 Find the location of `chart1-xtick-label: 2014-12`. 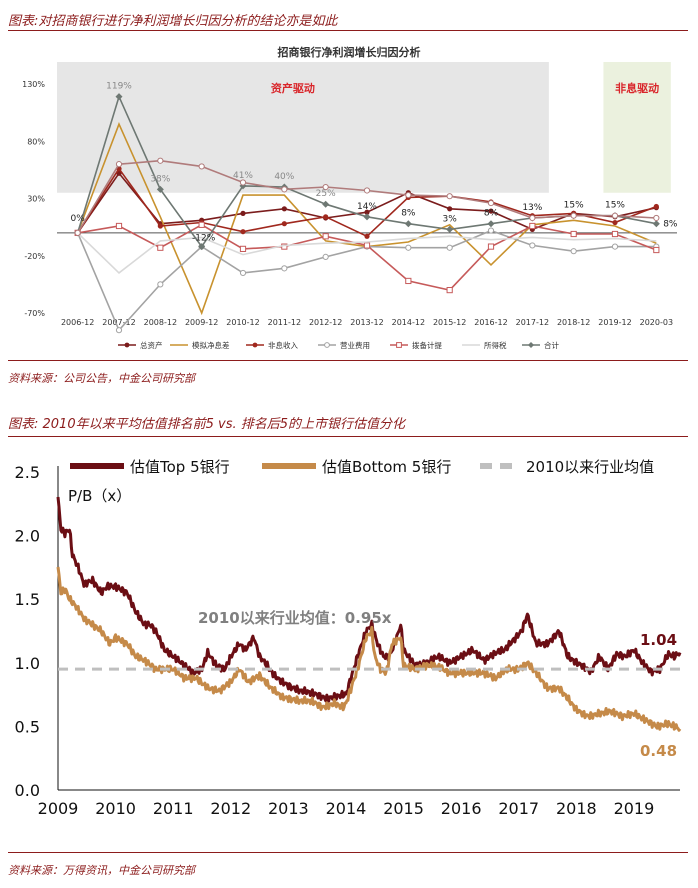

chart1-xtick-label: 2014-12 is located at coordinates (408, 322).